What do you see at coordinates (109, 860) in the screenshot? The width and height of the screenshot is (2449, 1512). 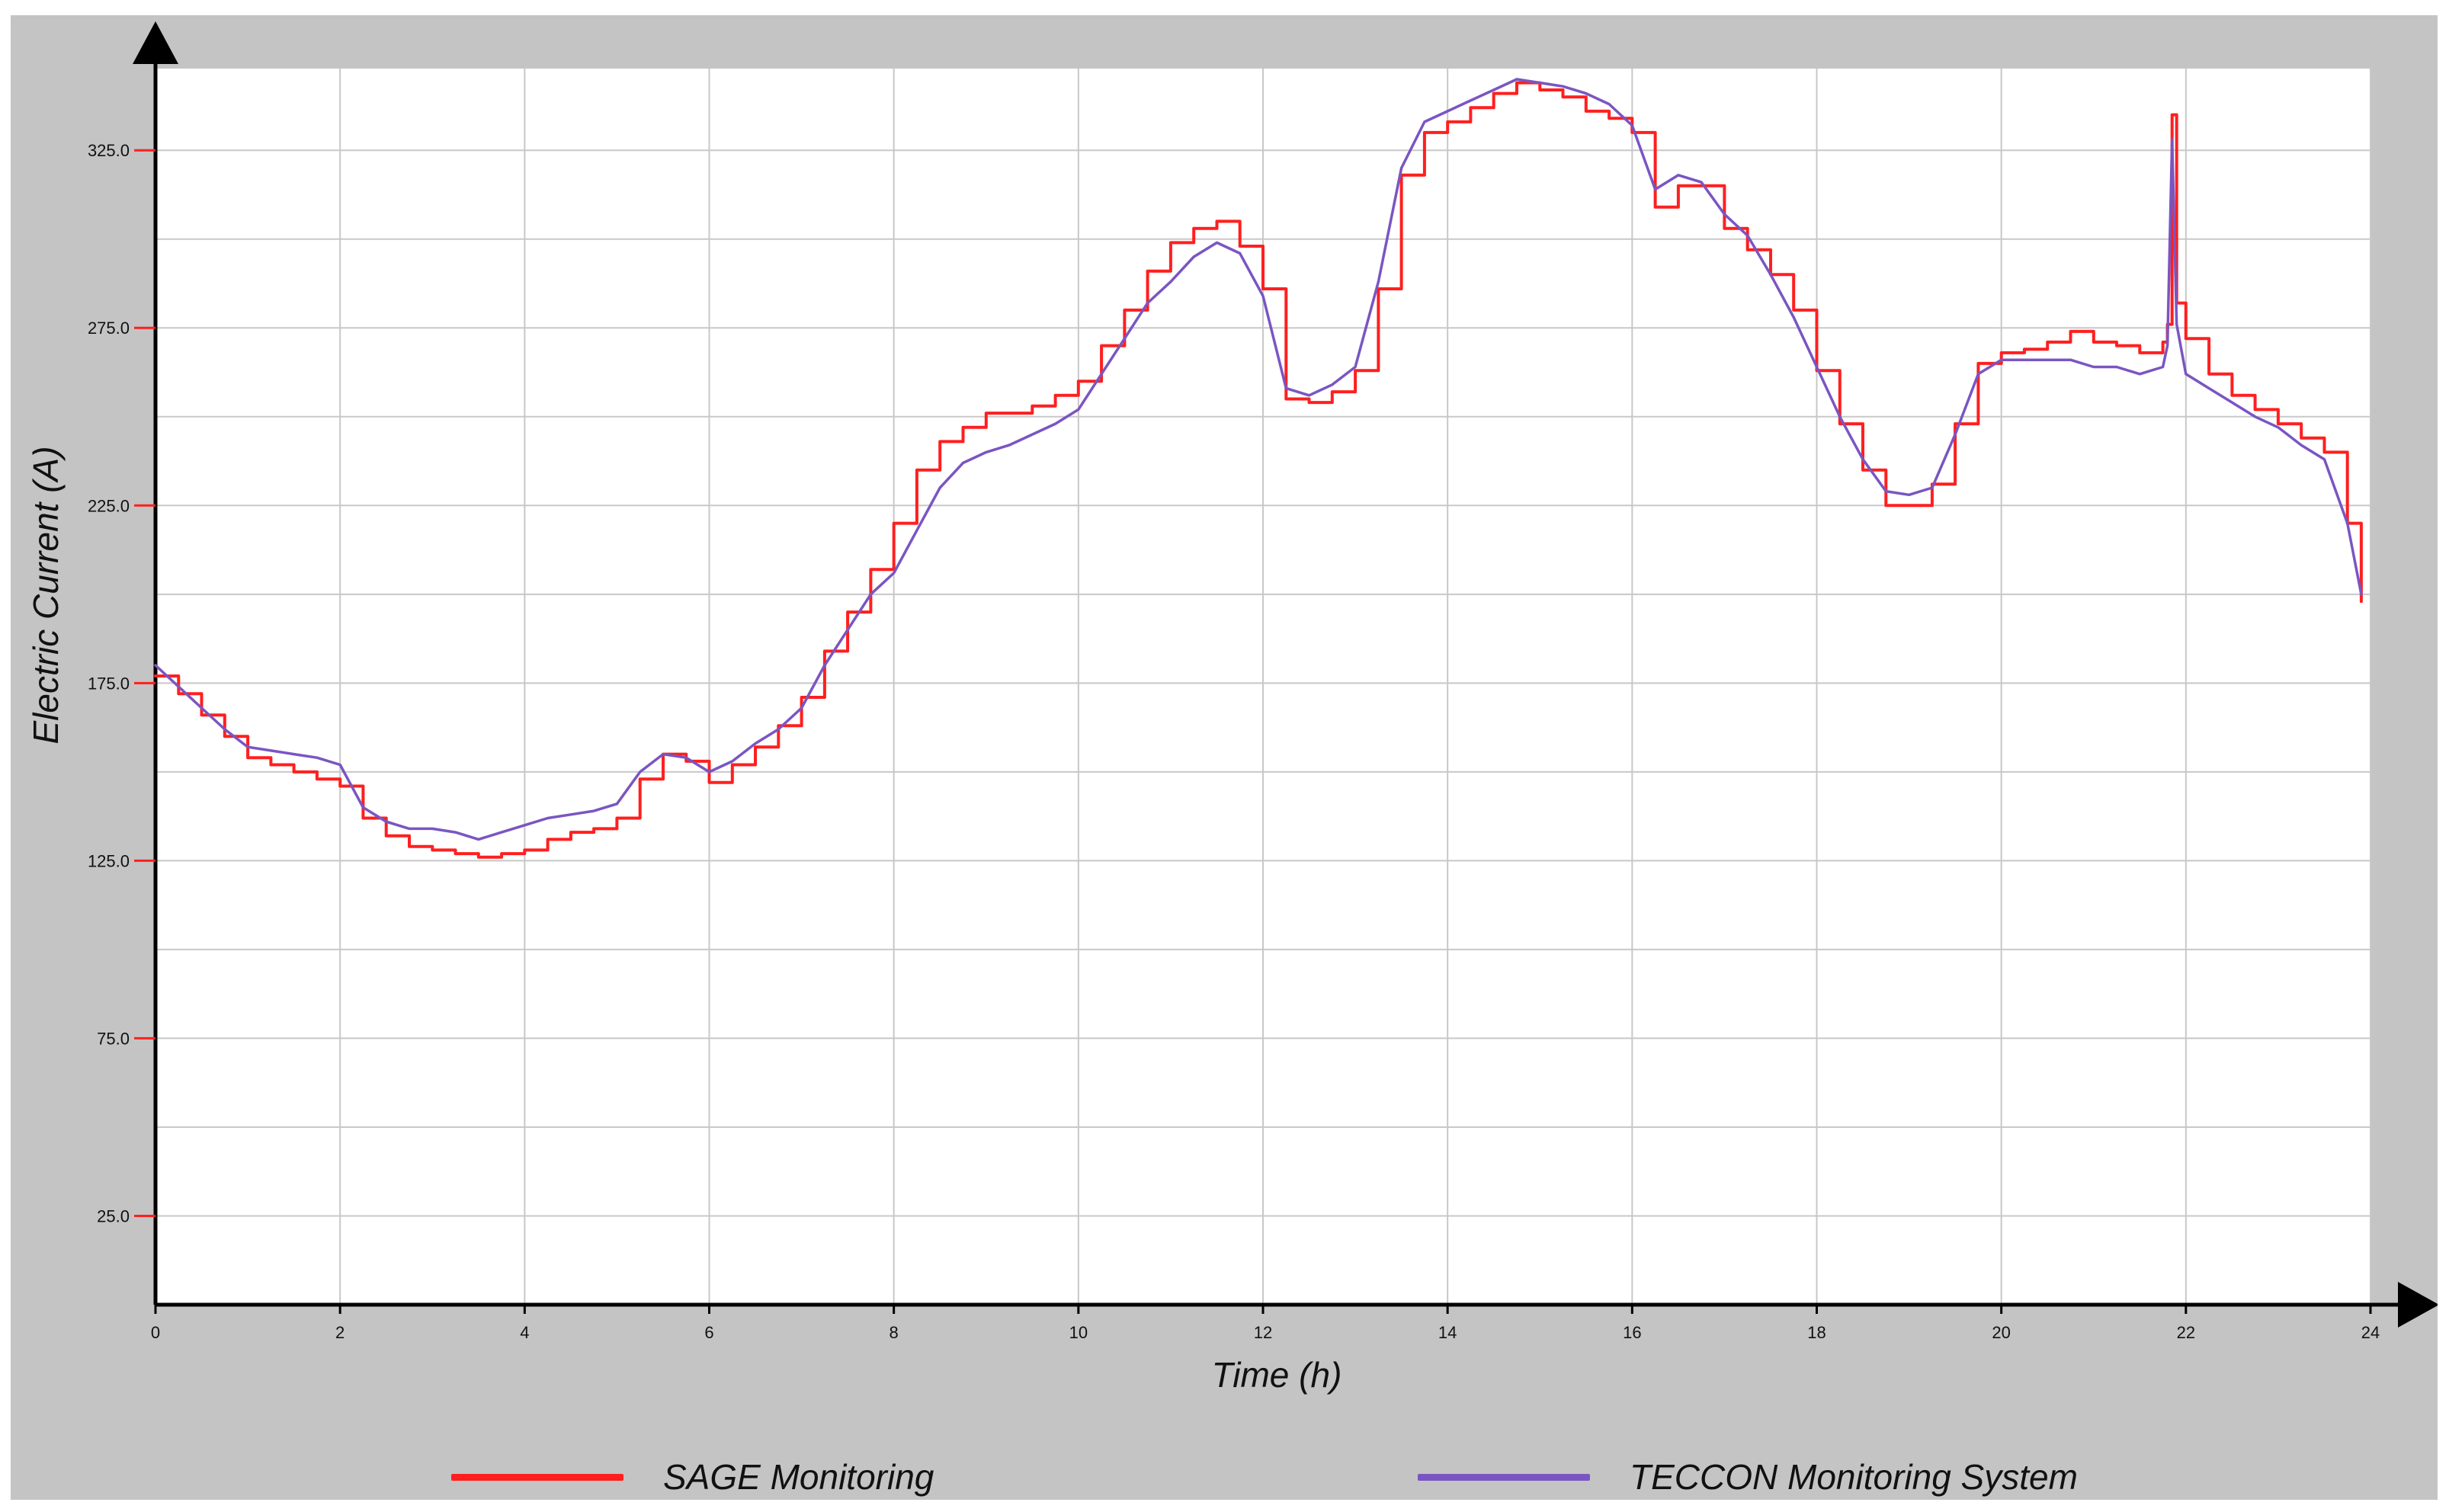 I see `y-tick-label: 125.0` at bounding box center [109, 860].